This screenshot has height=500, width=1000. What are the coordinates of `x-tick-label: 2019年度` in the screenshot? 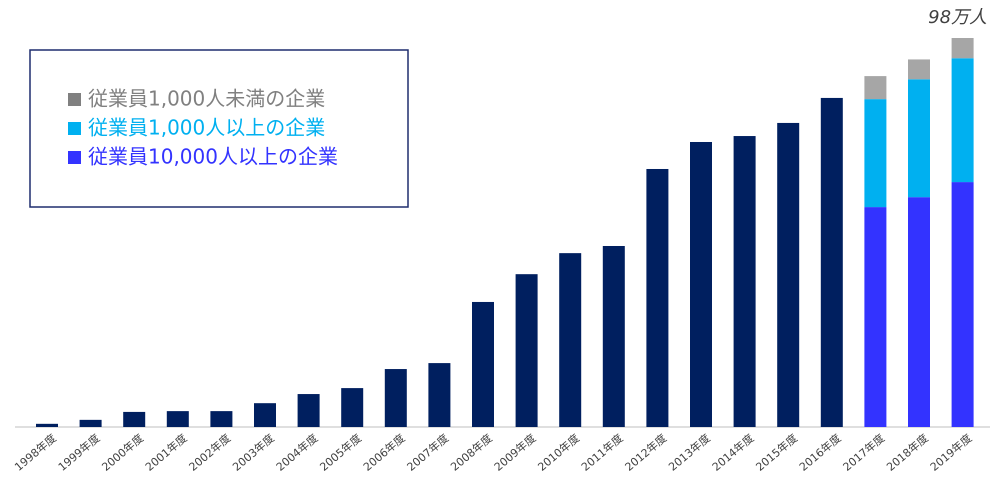 It's located at (950, 452).